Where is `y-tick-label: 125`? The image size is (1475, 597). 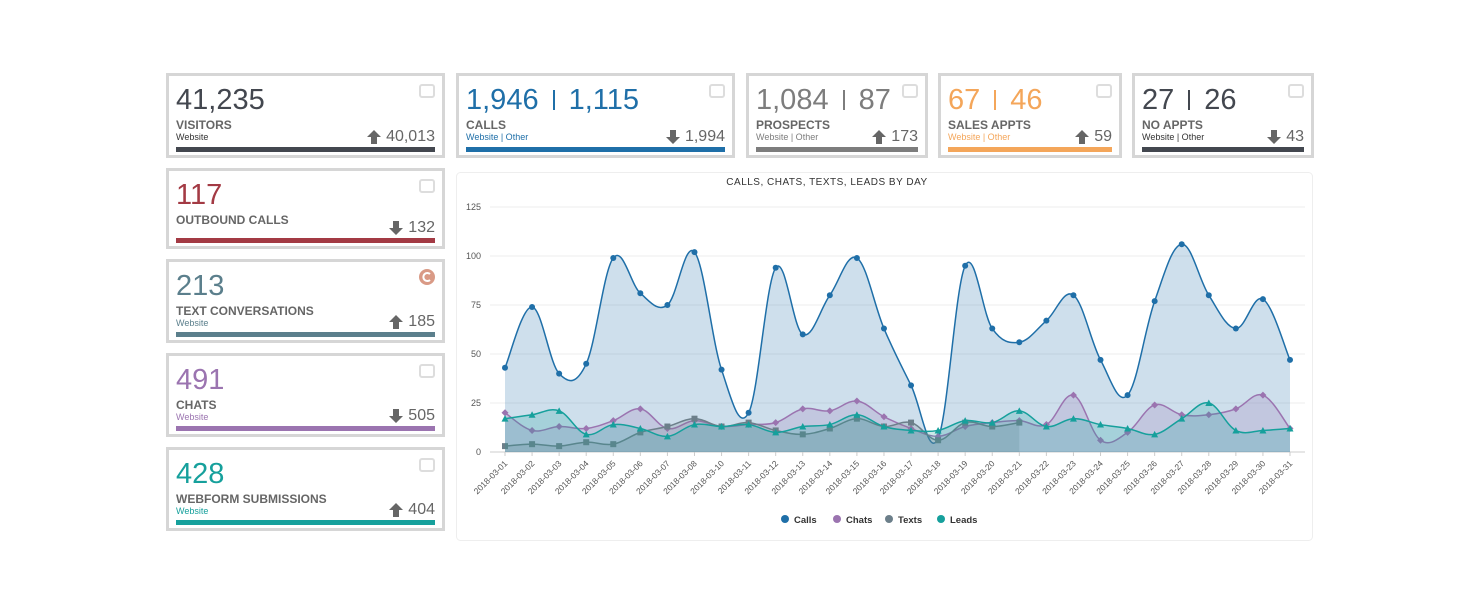 y-tick-label: 125 is located at coordinates (473, 207).